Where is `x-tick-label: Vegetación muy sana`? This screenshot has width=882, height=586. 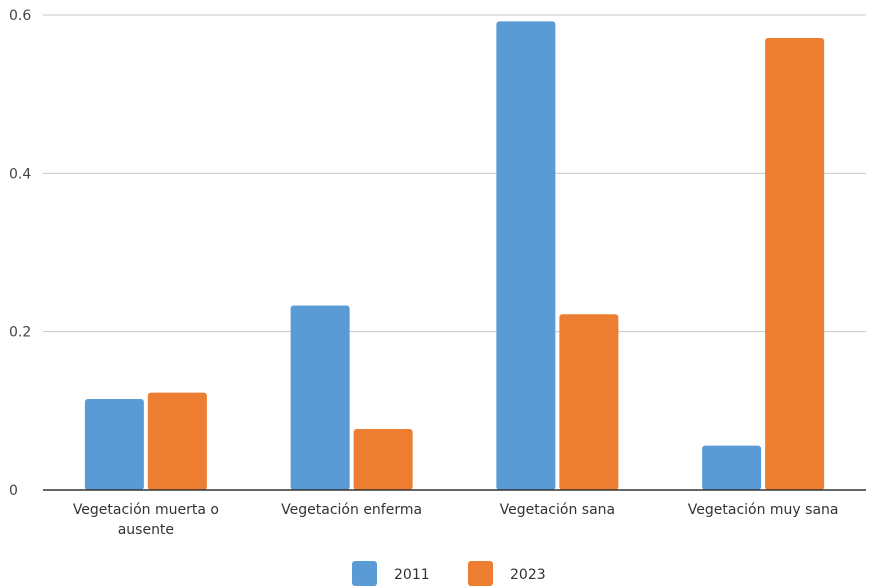 x-tick-label: Vegetación muy sana is located at coordinates (763, 510).